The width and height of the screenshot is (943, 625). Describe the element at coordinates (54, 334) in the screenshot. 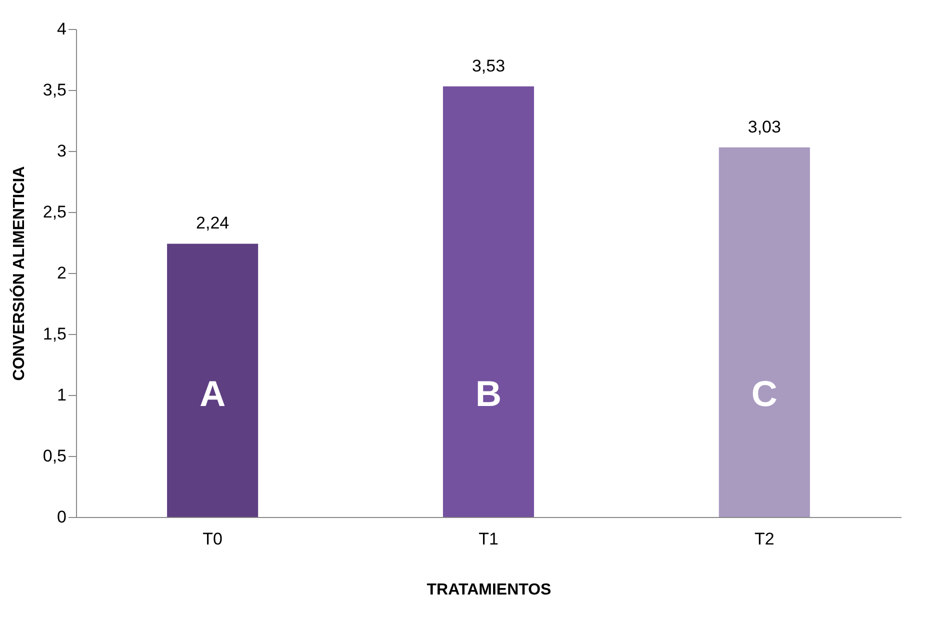

I see `y-tick-label: 1,5` at that location.